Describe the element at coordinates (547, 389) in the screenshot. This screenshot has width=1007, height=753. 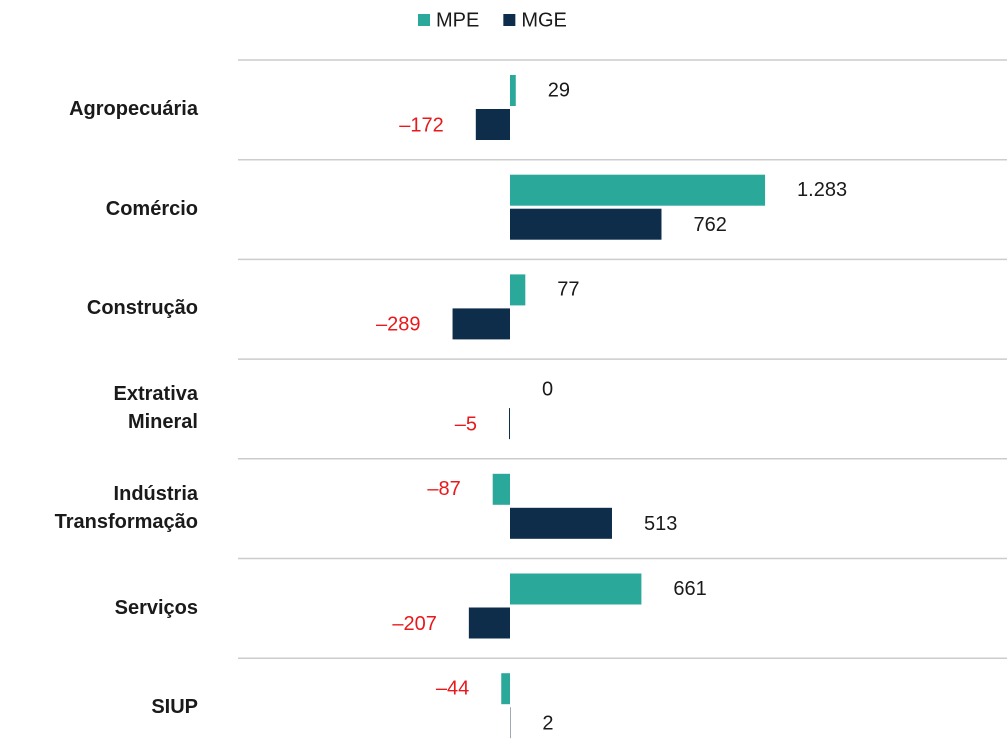
I see `value-label: 0` at that location.